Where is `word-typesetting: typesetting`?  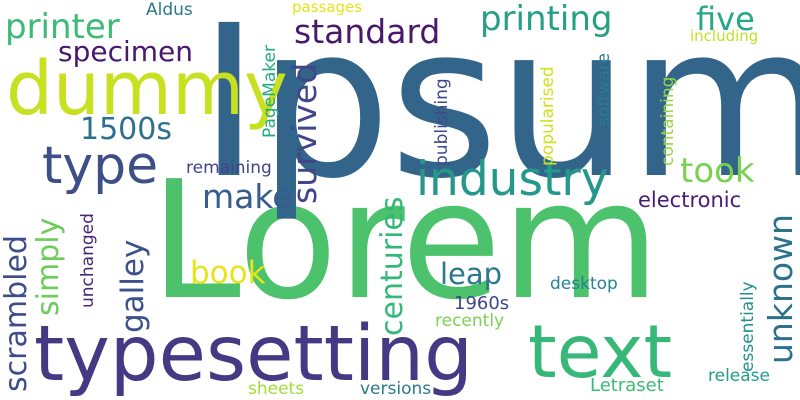
word-typesetting: typesetting is located at coordinates (253, 354).